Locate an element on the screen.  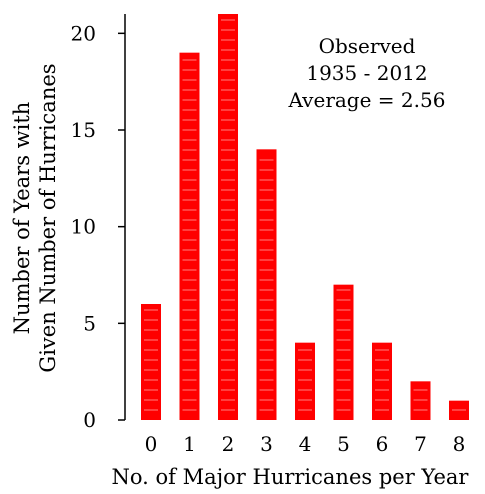
x-tick-label-8: 8 is located at coordinates (459, 444).